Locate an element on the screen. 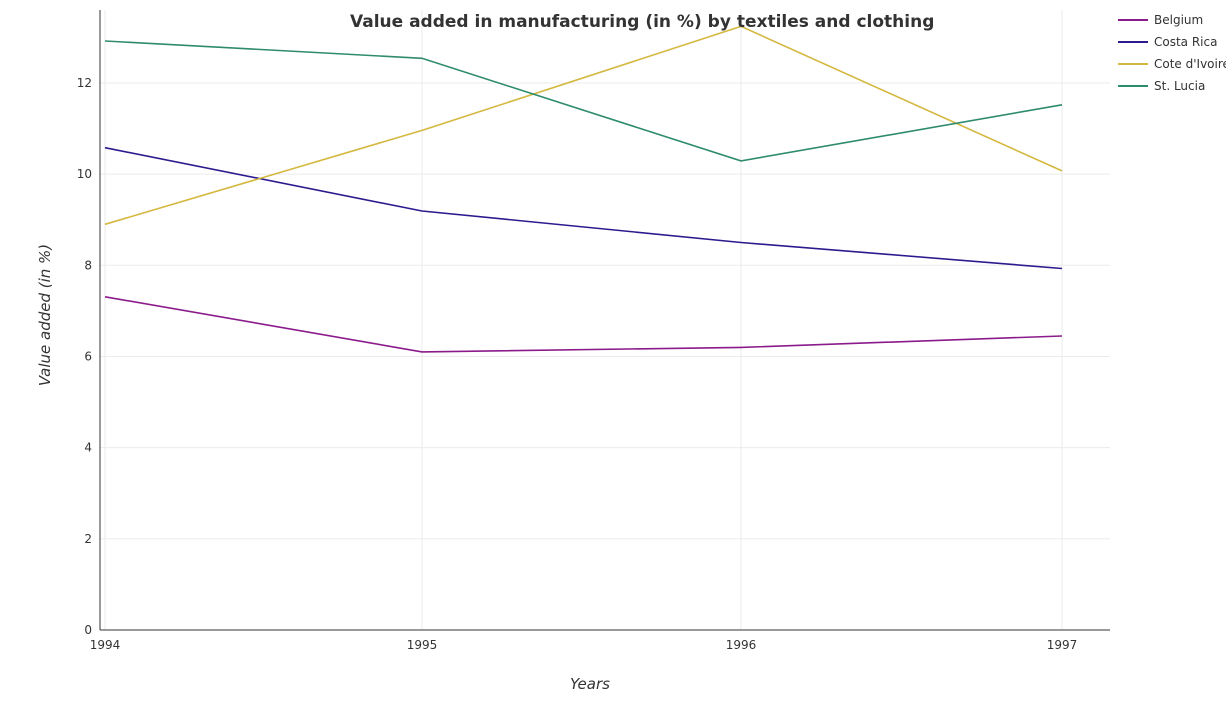 The image size is (1226, 704). y-tick-label: 2 is located at coordinates (88, 539).